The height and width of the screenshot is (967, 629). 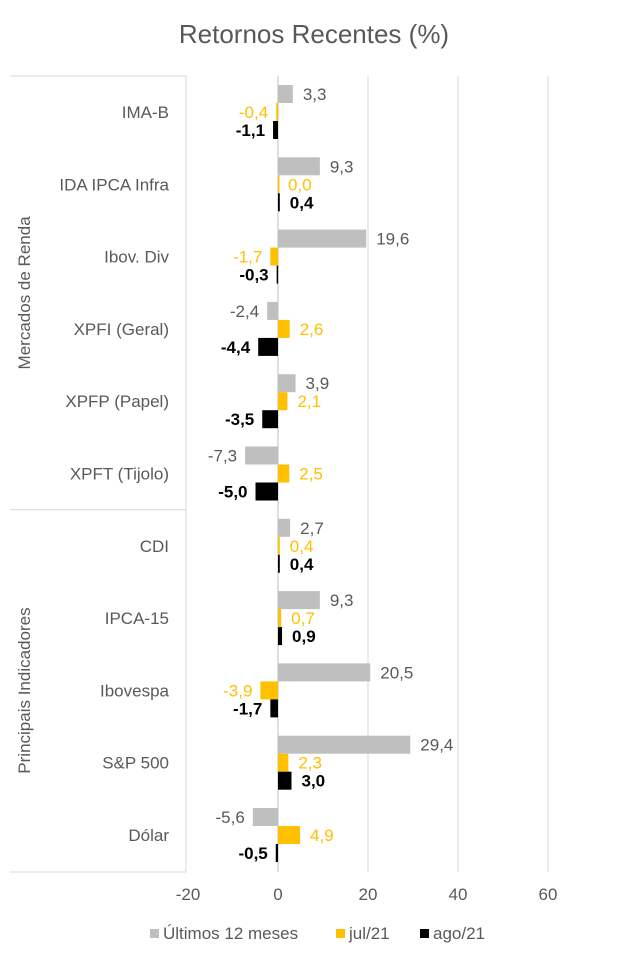 What do you see at coordinates (236, 347) in the screenshot?
I see `data-label: -4,4` at bounding box center [236, 347].